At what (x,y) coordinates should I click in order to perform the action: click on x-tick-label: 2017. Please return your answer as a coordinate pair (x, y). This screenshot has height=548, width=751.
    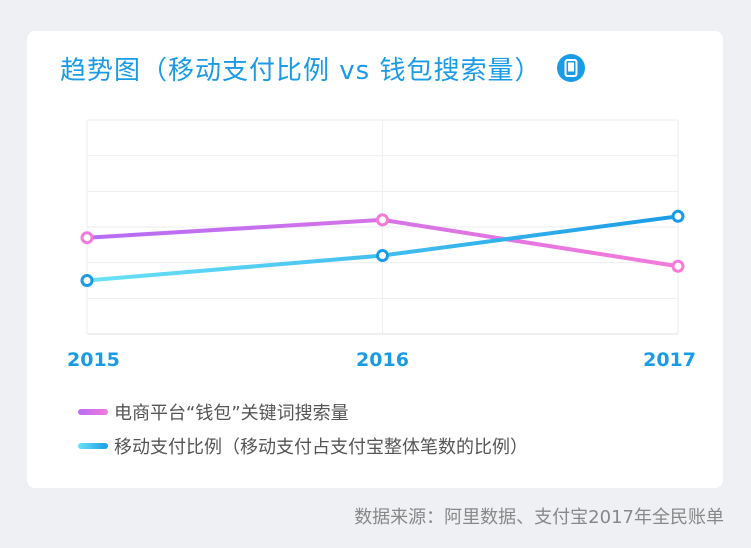
    Looking at the image, I should click on (669, 360).